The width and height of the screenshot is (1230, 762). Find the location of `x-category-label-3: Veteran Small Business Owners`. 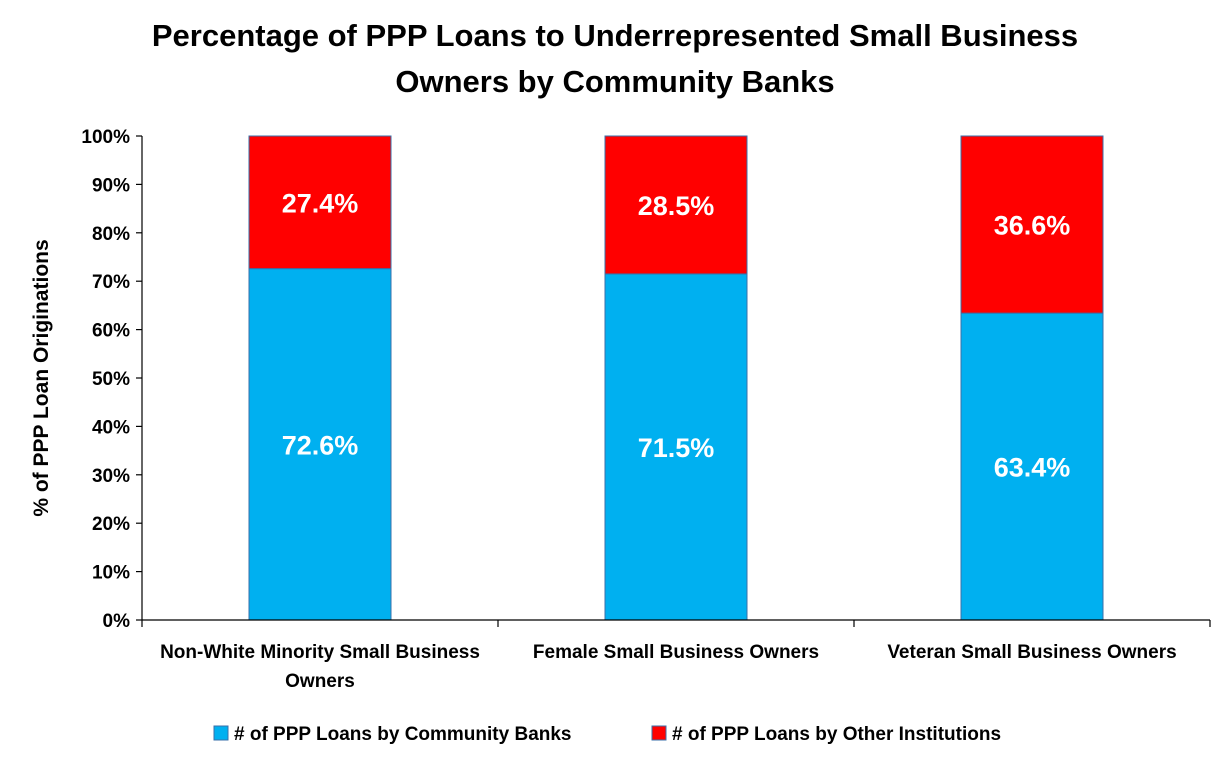

x-category-label-3: Veteran Small Business Owners is located at coordinates (1031, 652).